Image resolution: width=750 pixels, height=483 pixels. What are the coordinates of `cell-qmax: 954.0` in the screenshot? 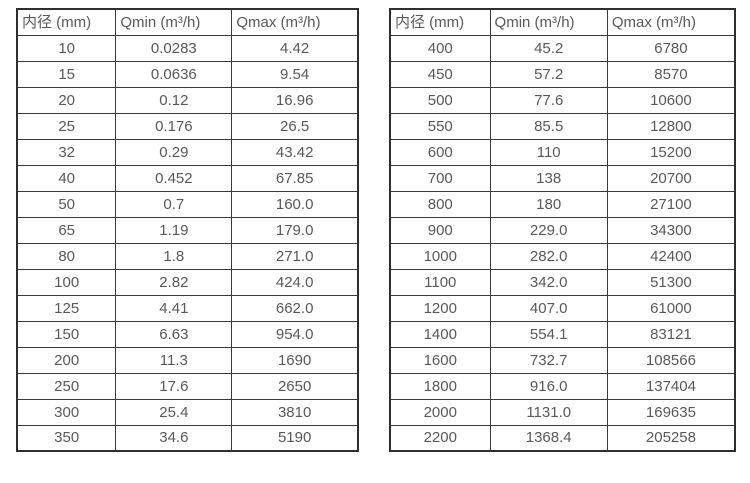 It's located at (295, 334).